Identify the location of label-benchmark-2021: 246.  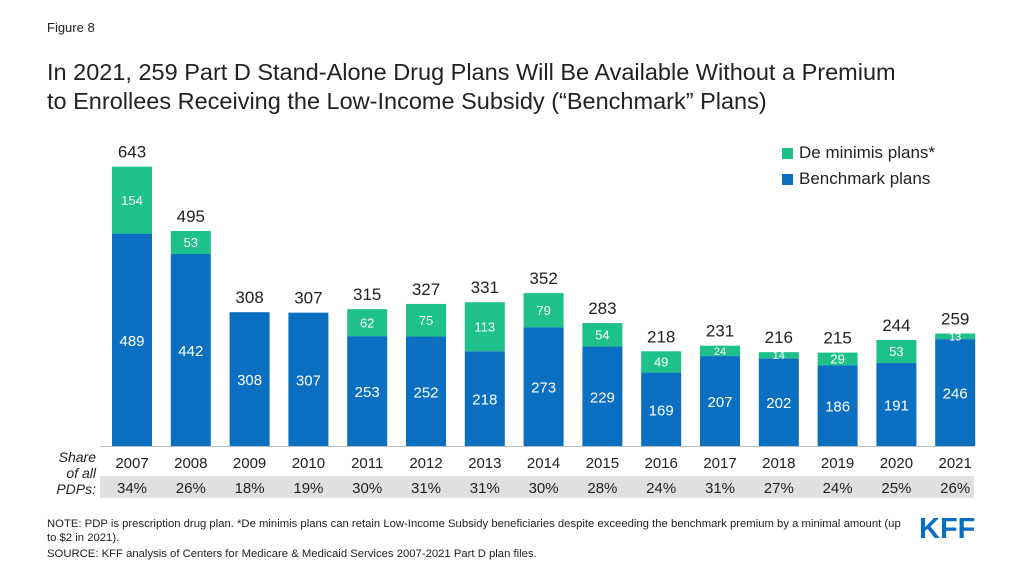
(955, 394).